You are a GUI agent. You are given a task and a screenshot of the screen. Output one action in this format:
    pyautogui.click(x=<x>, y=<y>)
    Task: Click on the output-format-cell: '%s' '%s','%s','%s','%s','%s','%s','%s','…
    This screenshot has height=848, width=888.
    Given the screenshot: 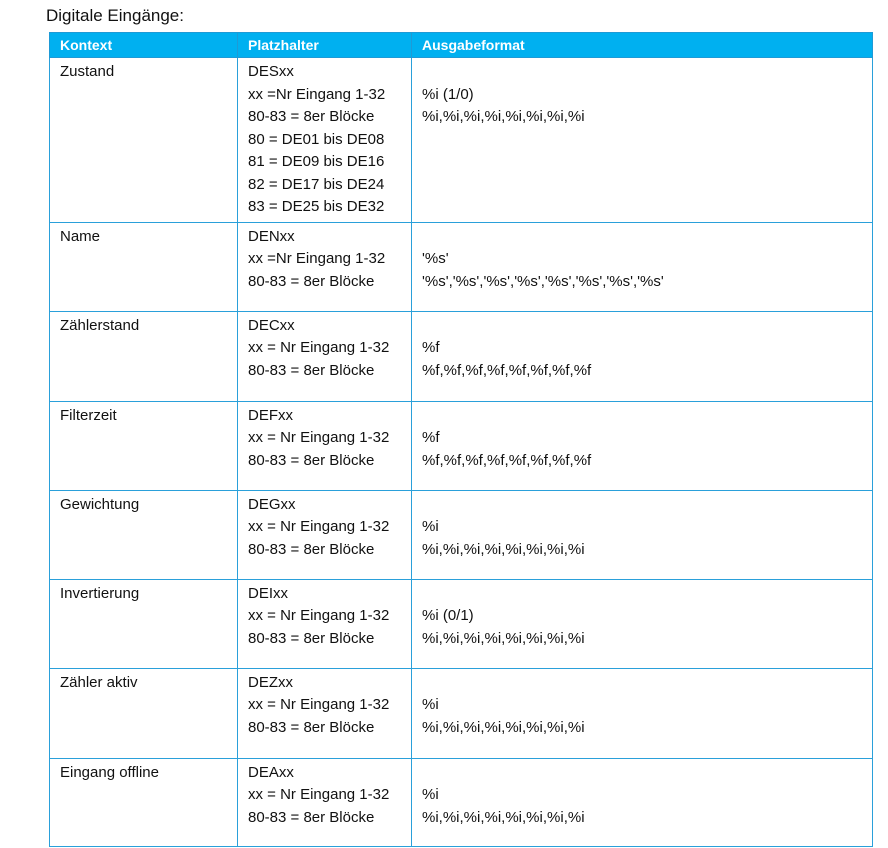 What is the action you would take?
    pyautogui.click(x=642, y=266)
    